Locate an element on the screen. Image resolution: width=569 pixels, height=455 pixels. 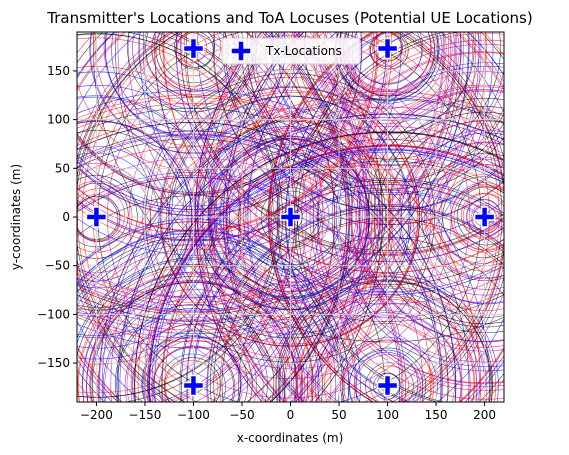
x-tick-label: −200 is located at coordinates (96, 415).